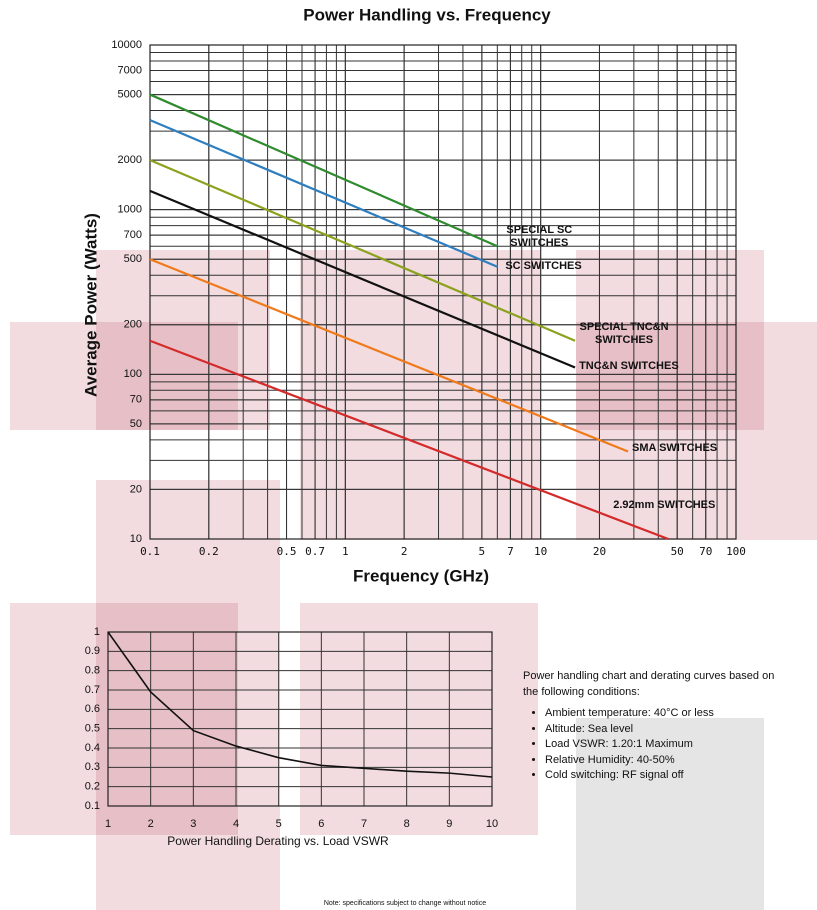 The height and width of the screenshot is (910, 817). What do you see at coordinates (427, 14) in the screenshot?
I see `chart-title: Power Handling vs. Frequency` at bounding box center [427, 14].